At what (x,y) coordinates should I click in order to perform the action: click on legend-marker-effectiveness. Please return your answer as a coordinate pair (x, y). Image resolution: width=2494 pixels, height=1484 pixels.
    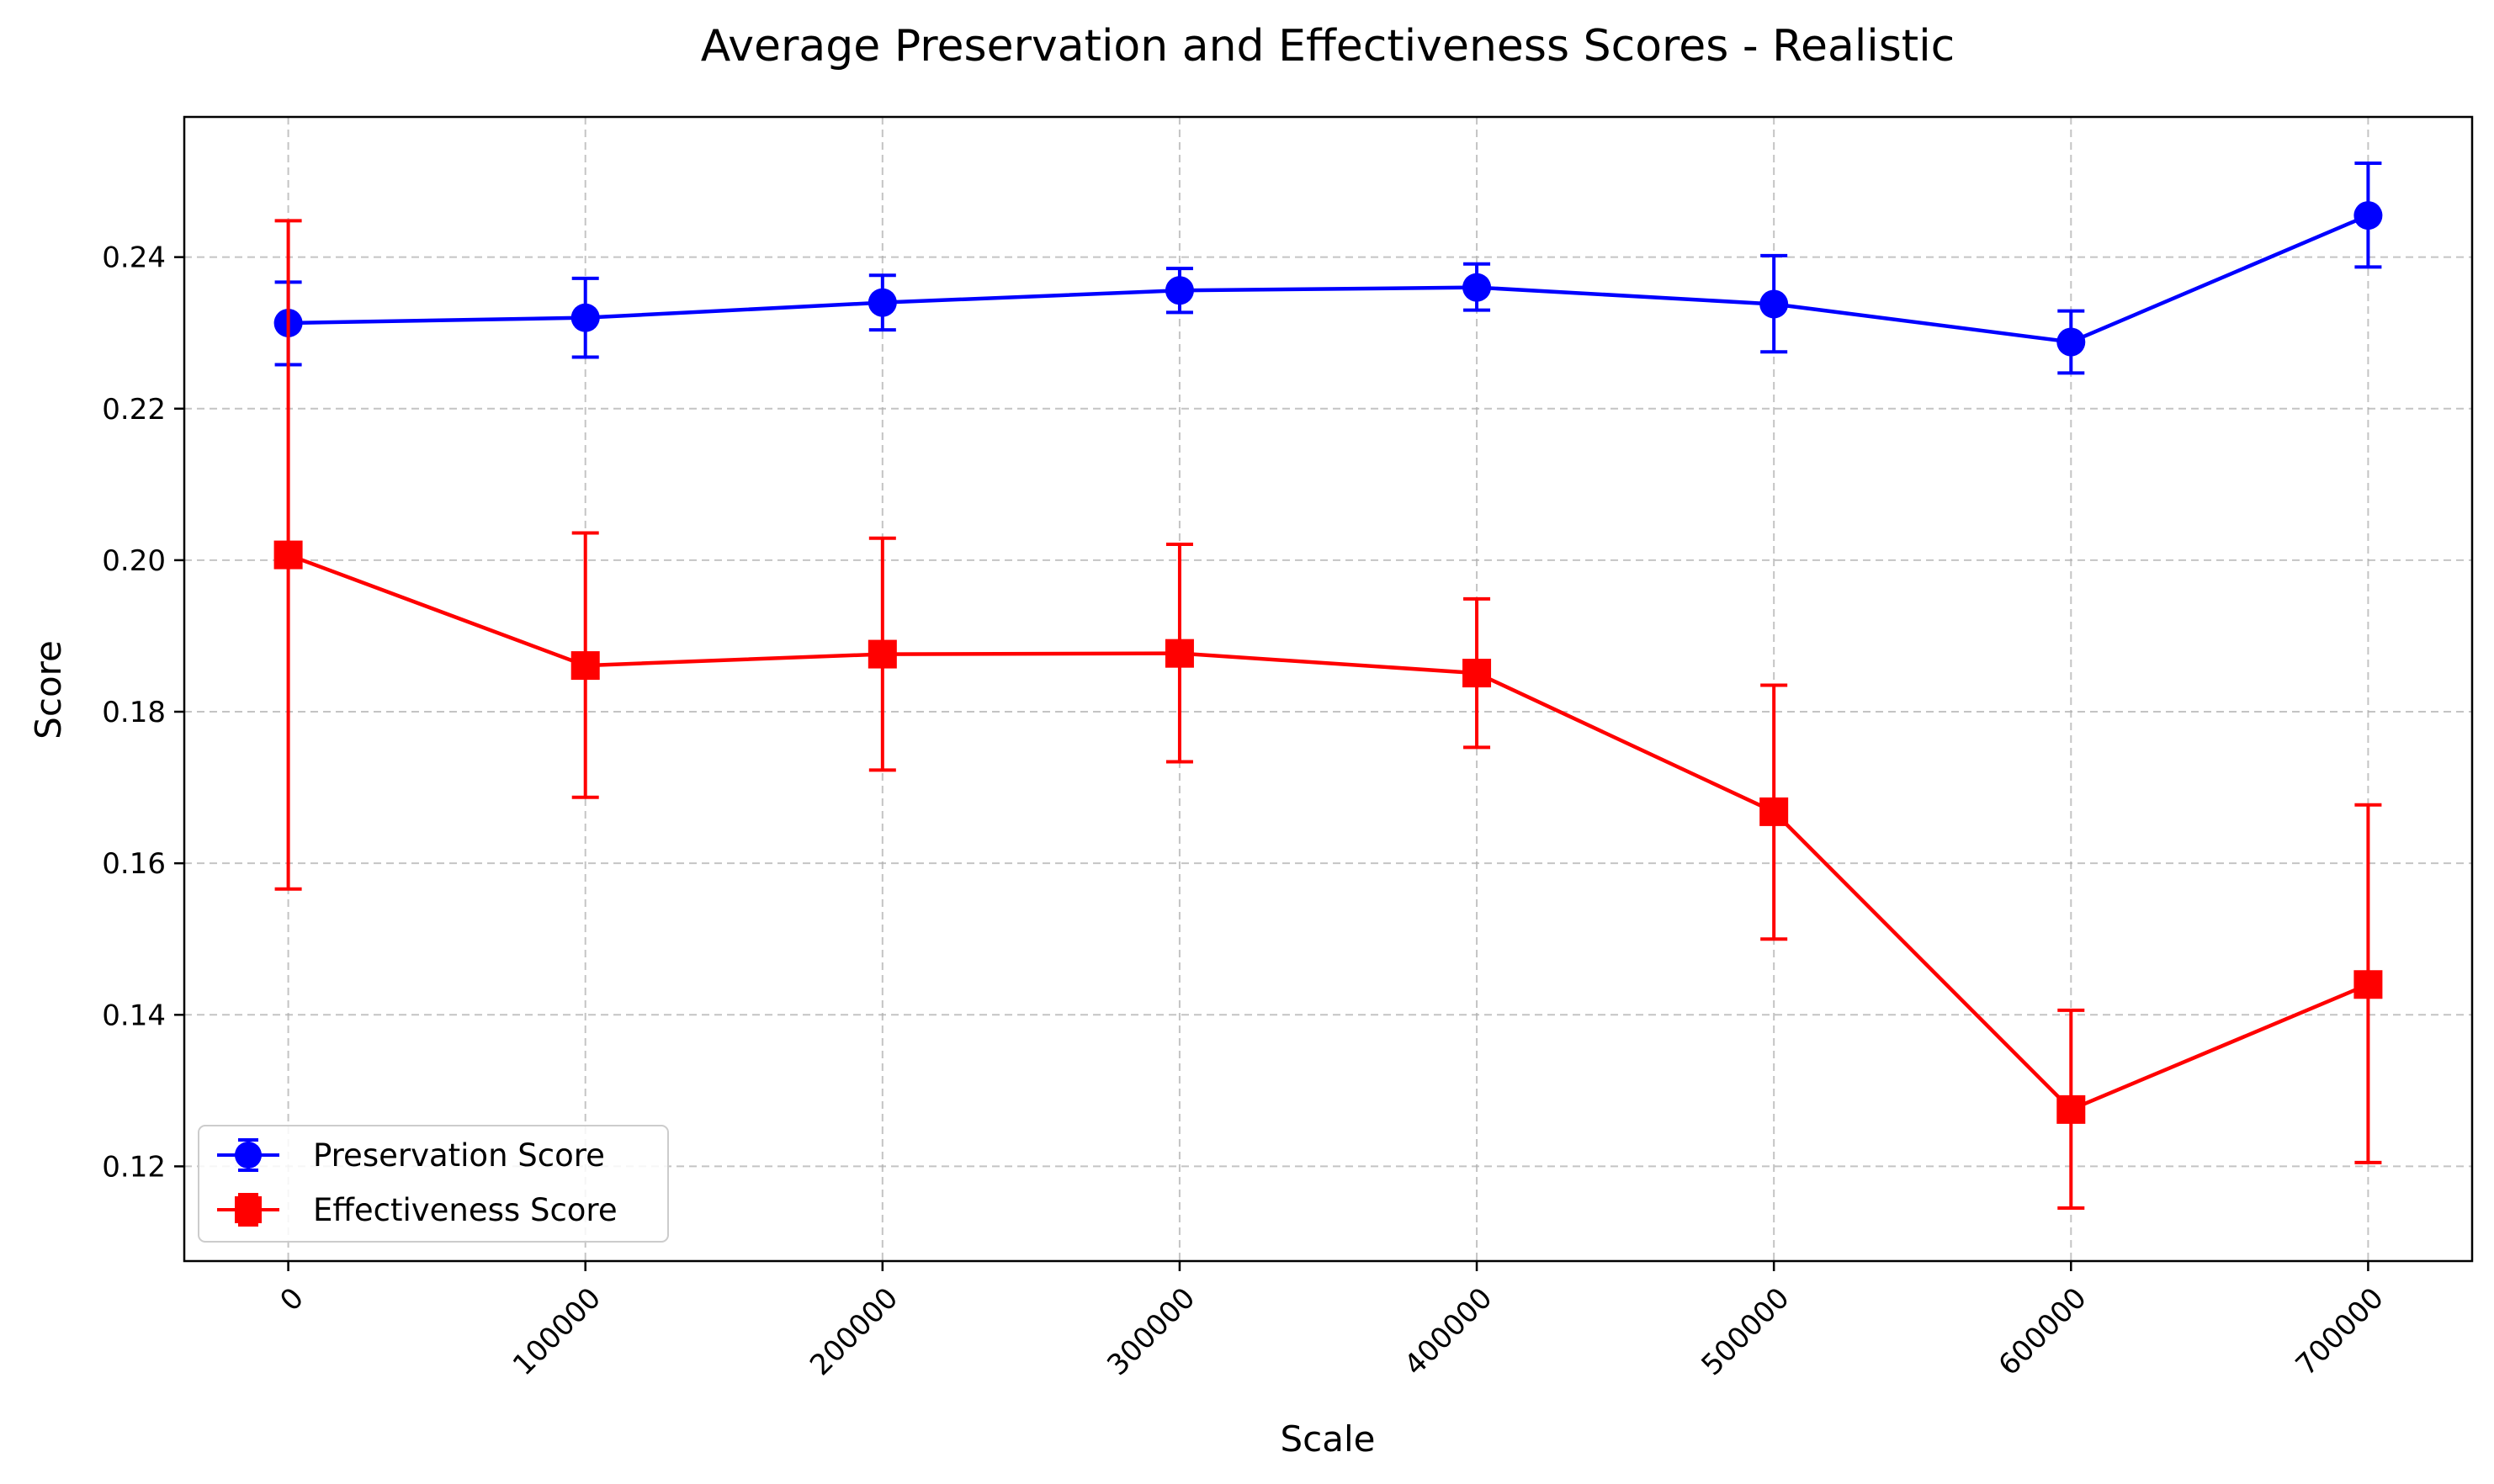
    Looking at the image, I should click on (249, 1209).